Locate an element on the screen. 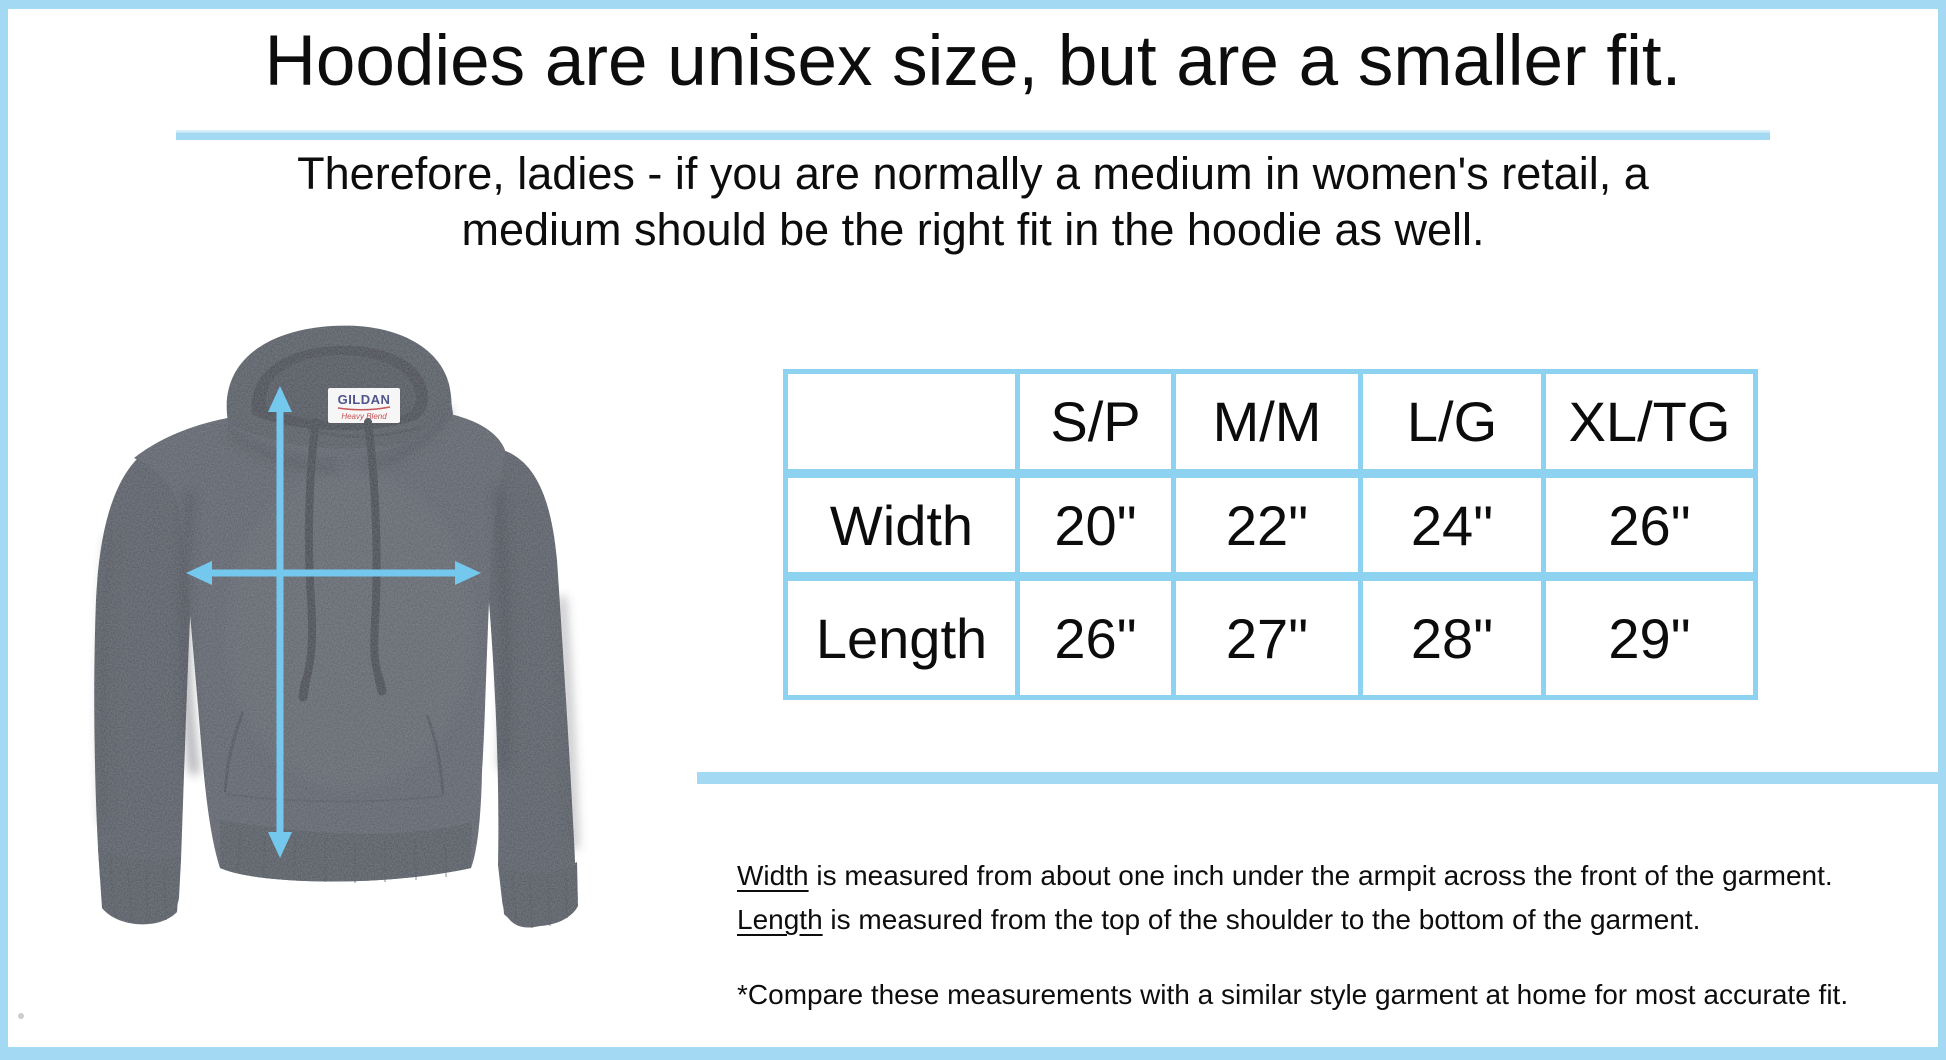 This screenshot has width=1946, height=1060. width-term: Width is located at coordinates (773, 875).